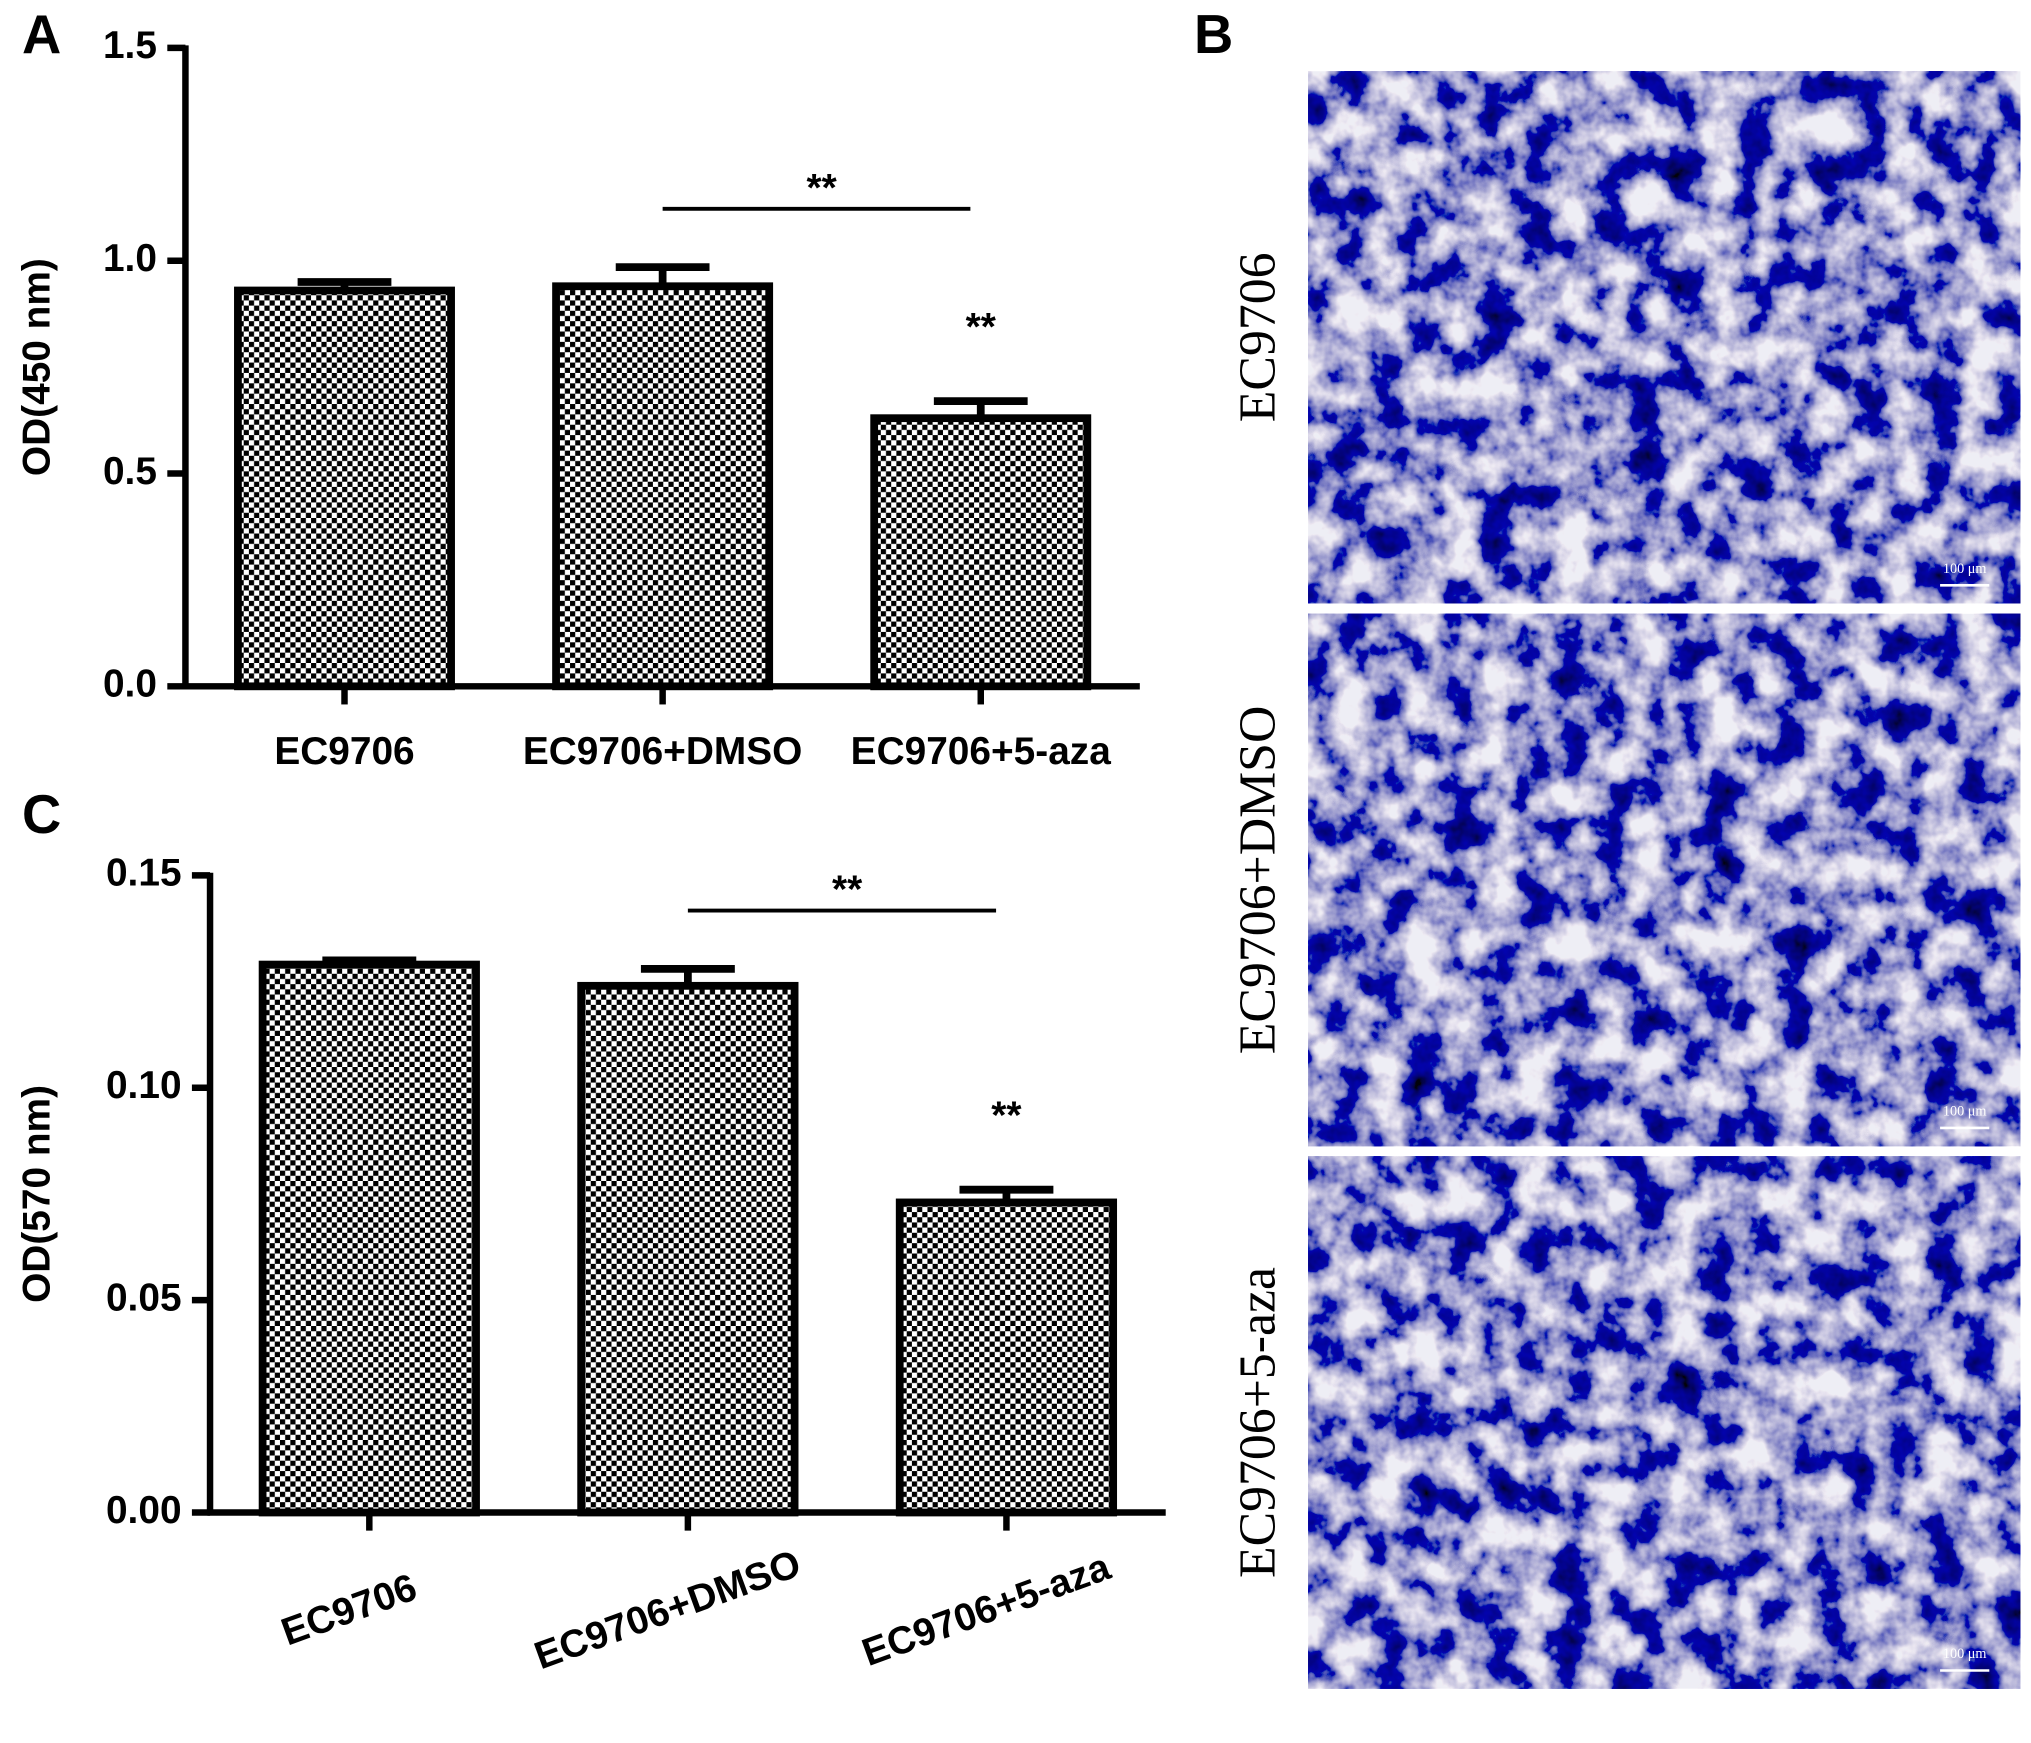  Describe the element at coordinates (41, 814) in the screenshot. I see `panel-label: C` at that location.